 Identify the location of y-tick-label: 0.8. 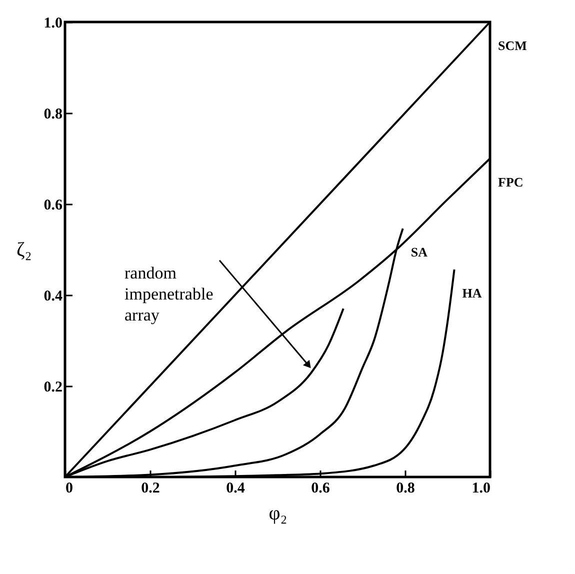
(53, 114).